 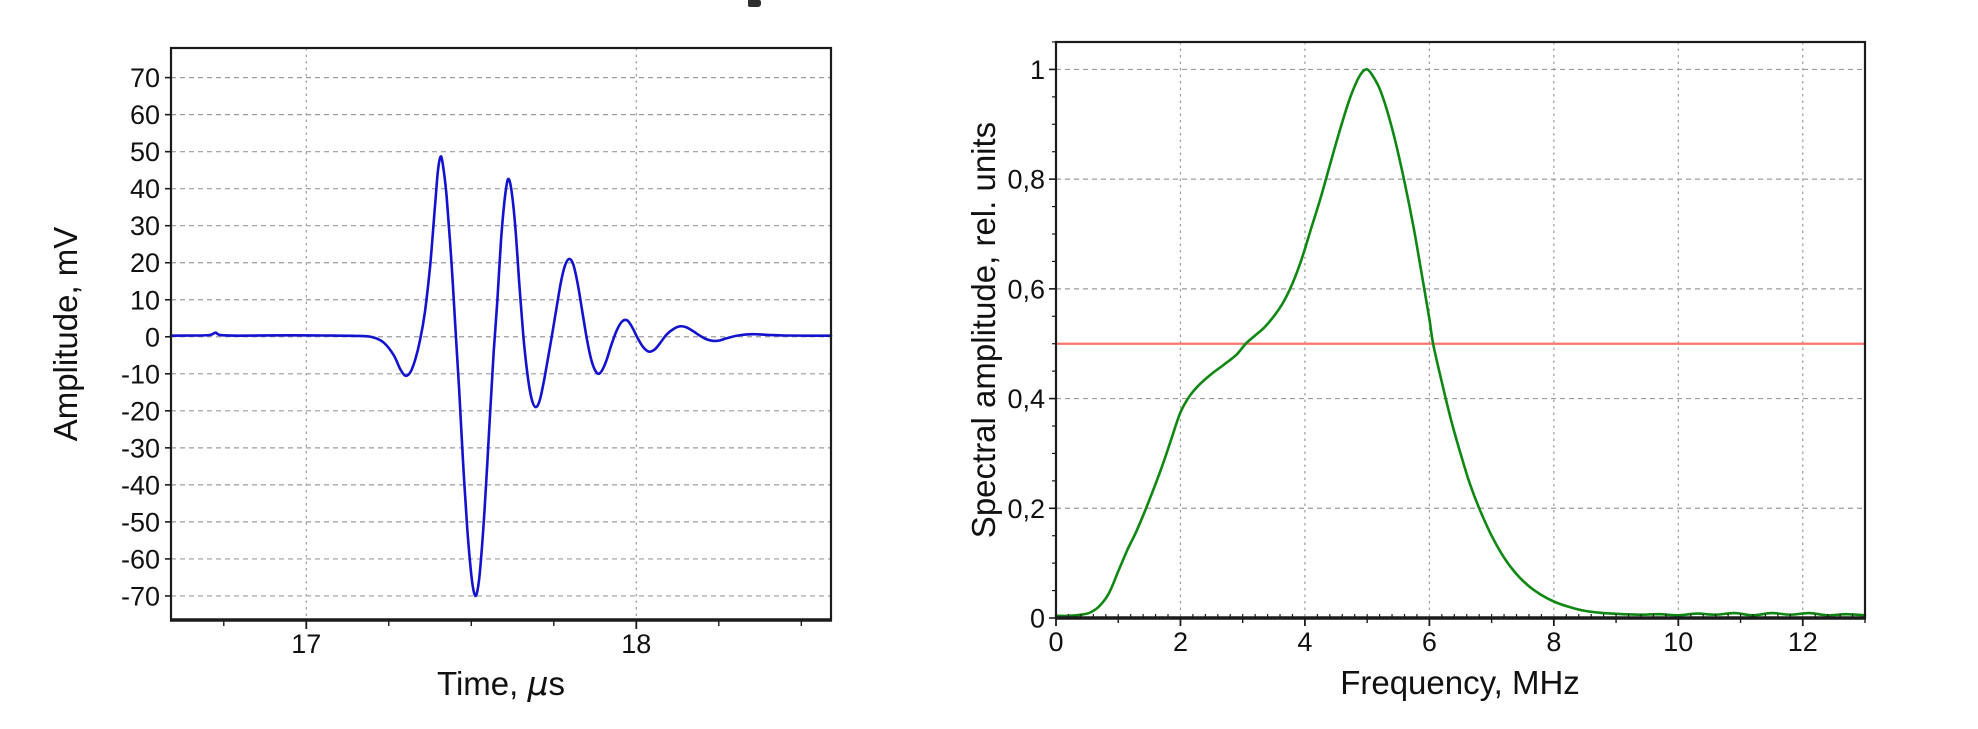 I want to click on x-tick-label: 10, so click(x=1678, y=642).